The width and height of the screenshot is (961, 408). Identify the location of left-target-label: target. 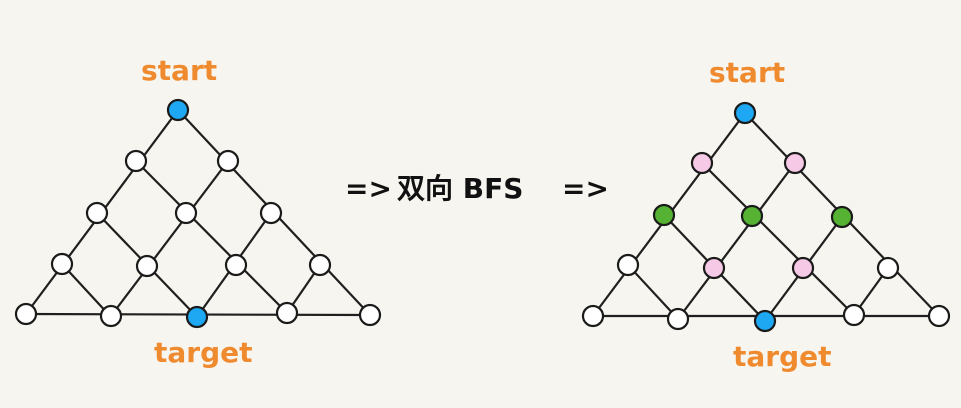
(203, 352).